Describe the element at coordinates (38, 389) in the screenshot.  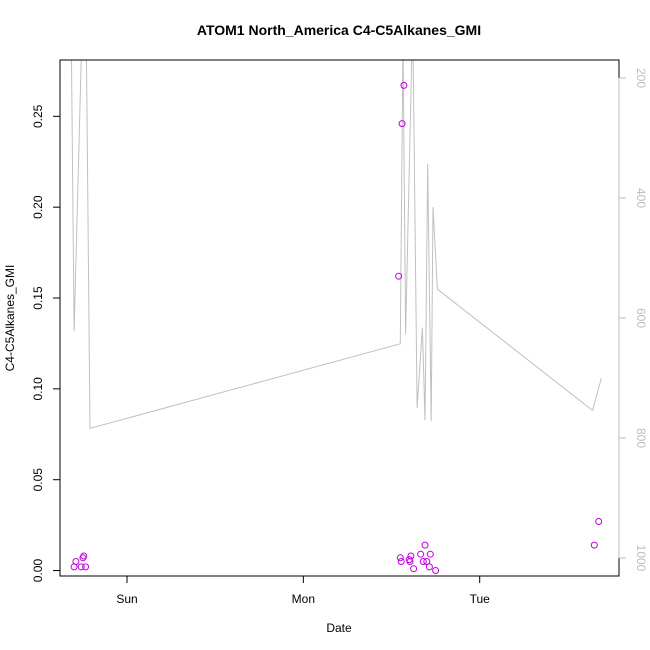
I see `y-tick-label: 0.10` at that location.